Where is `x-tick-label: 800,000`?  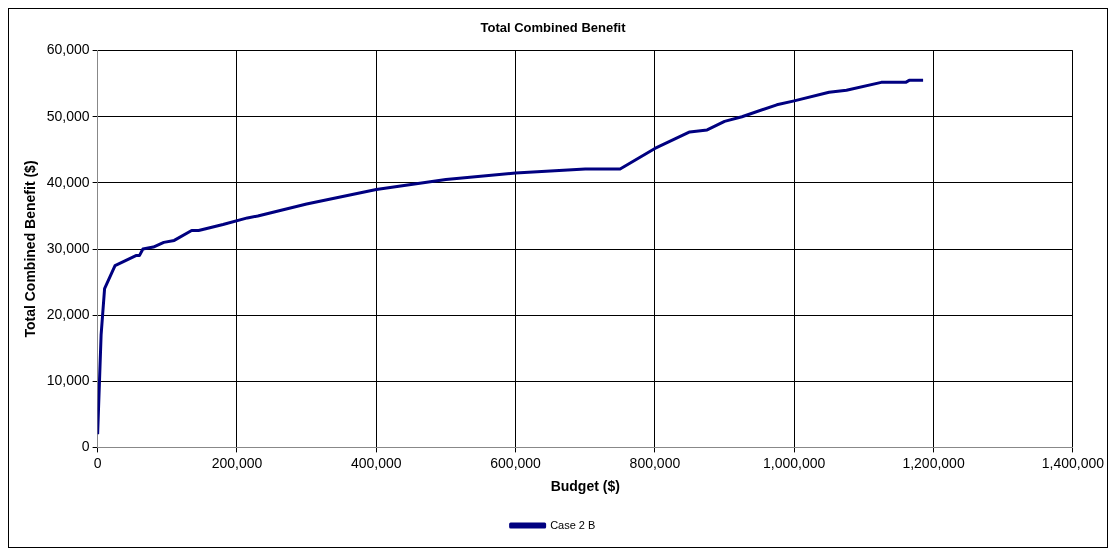
x-tick-label: 800,000 is located at coordinates (655, 462).